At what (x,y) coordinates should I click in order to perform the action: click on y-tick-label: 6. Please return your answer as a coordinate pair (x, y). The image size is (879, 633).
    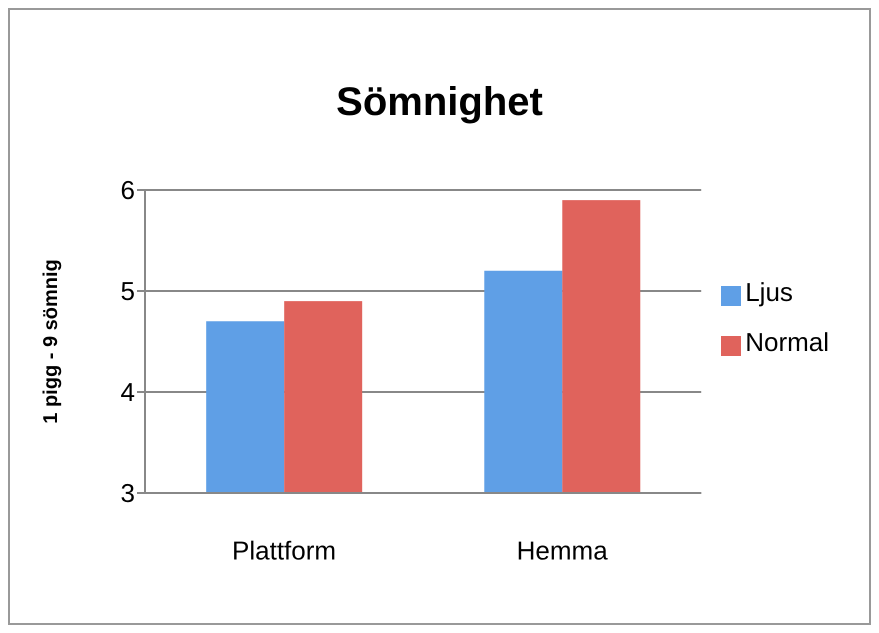
    Looking at the image, I should click on (127, 190).